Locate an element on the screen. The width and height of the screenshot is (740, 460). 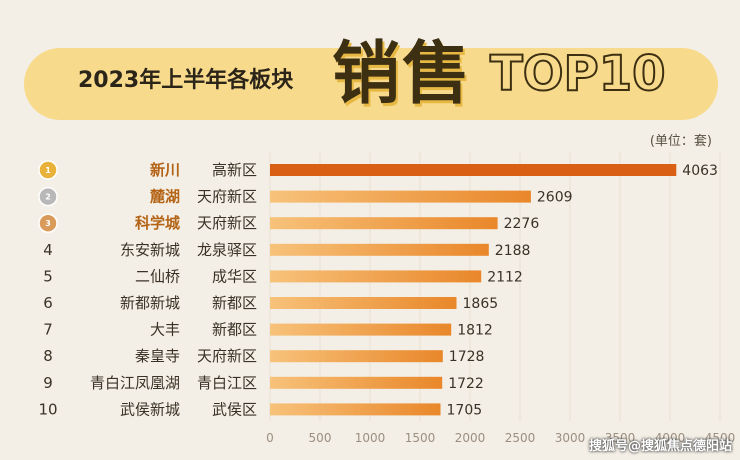
rank-label: 3 is located at coordinates (48, 223).